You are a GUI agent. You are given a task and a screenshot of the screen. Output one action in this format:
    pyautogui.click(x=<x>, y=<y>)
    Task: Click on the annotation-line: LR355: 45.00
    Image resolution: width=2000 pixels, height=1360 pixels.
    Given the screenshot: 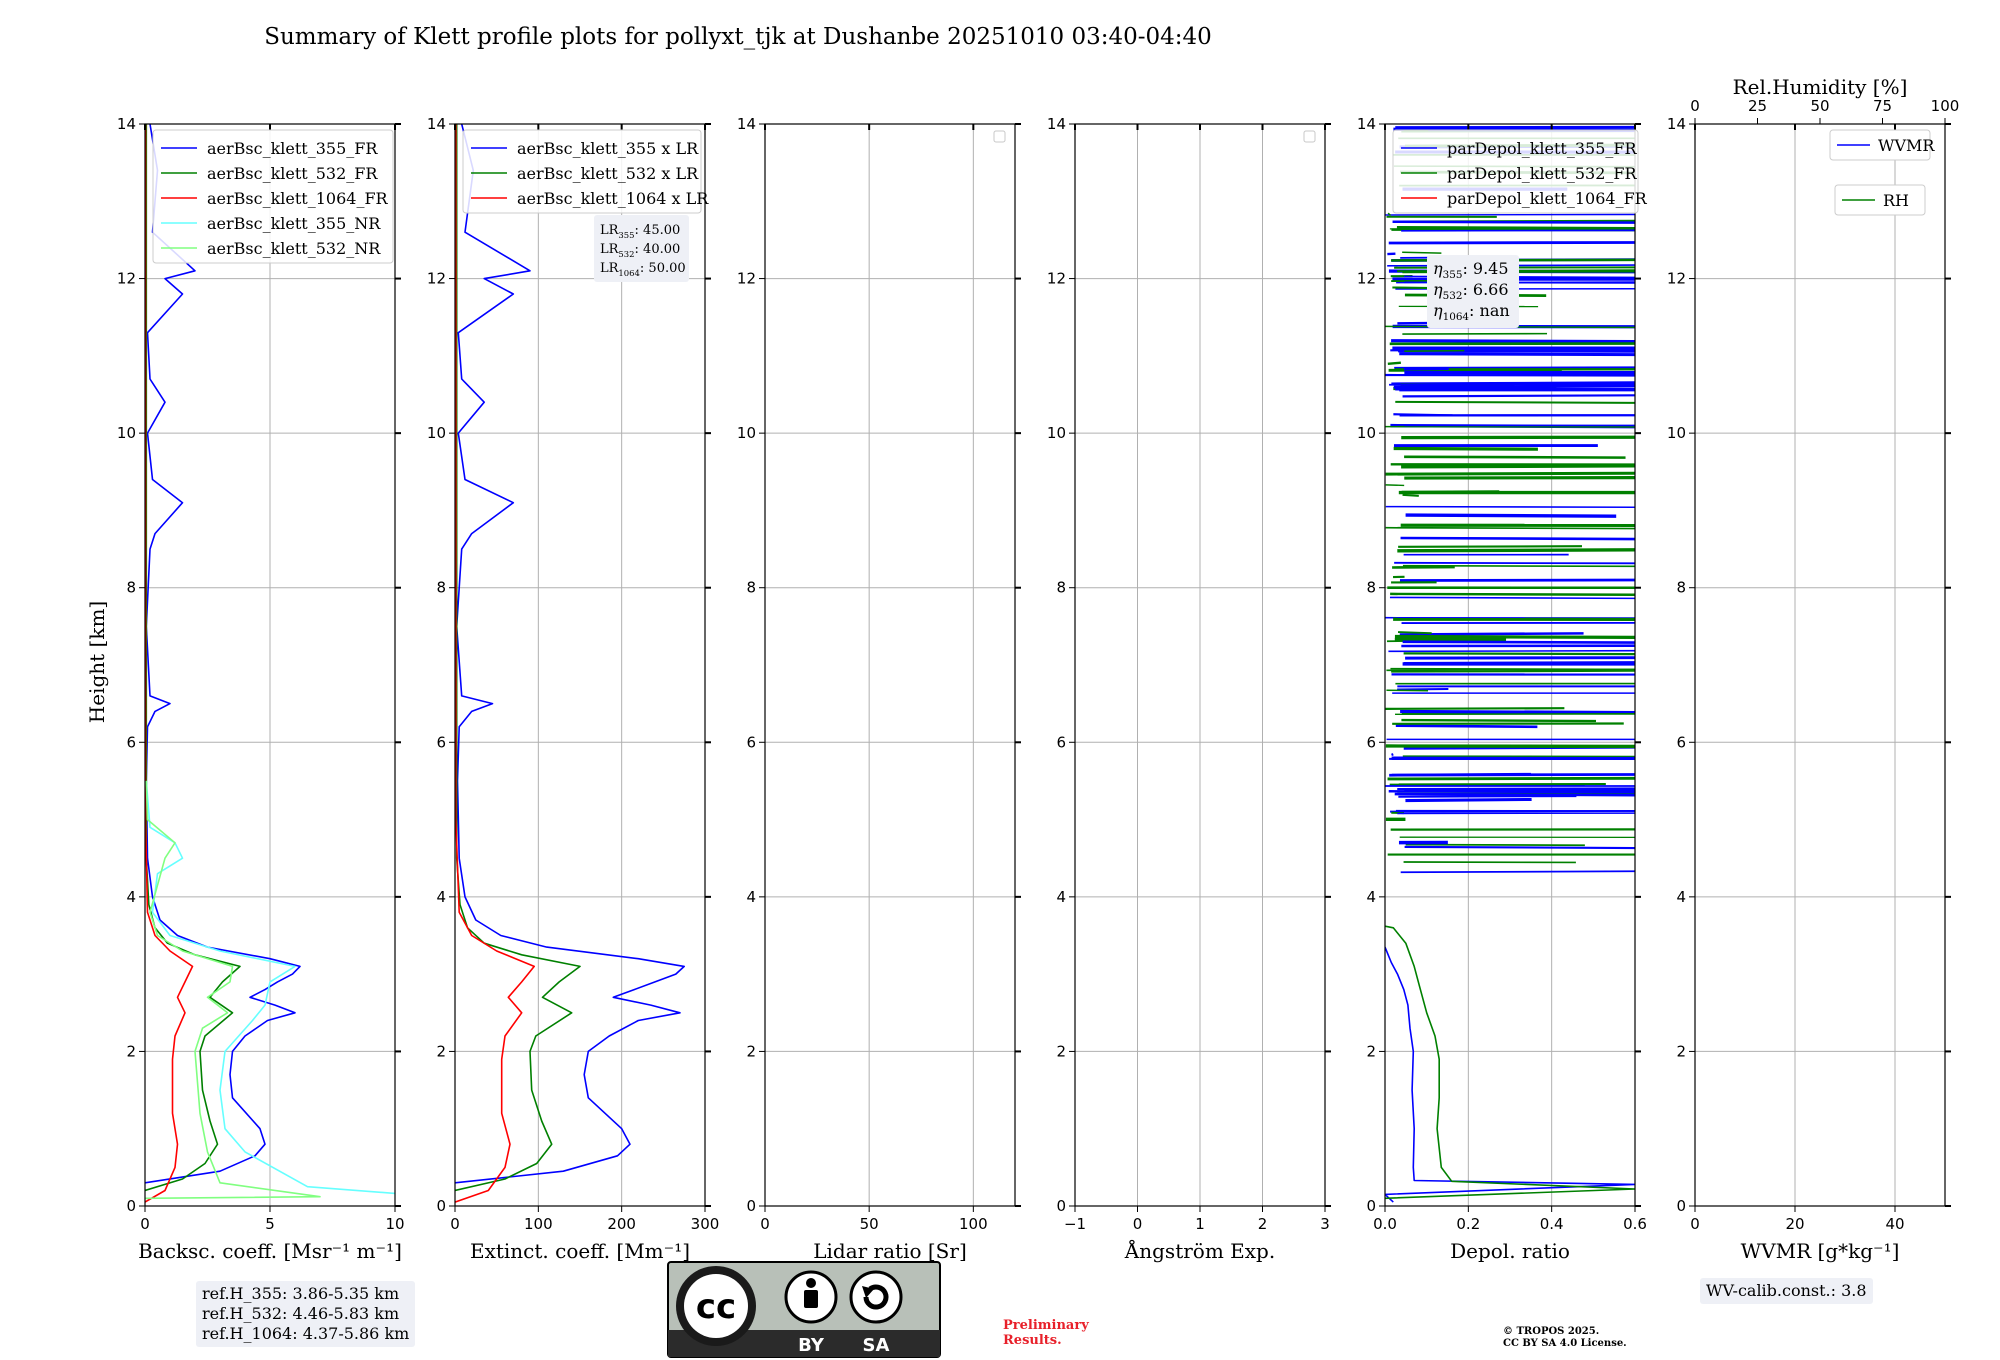 What is the action you would take?
    pyautogui.click(x=640, y=231)
    